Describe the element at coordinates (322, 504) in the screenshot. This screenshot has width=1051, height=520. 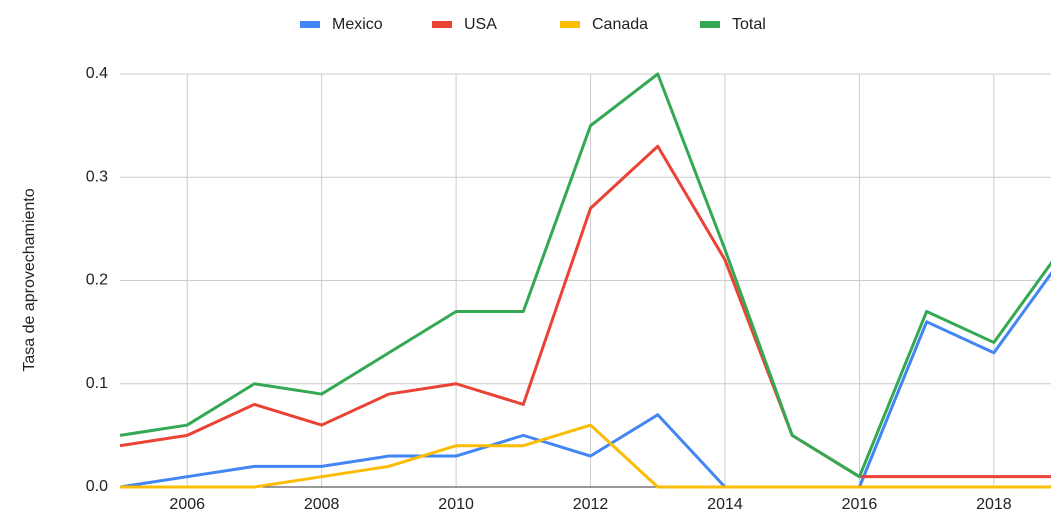
I see `x-tick-label: 2008` at that location.